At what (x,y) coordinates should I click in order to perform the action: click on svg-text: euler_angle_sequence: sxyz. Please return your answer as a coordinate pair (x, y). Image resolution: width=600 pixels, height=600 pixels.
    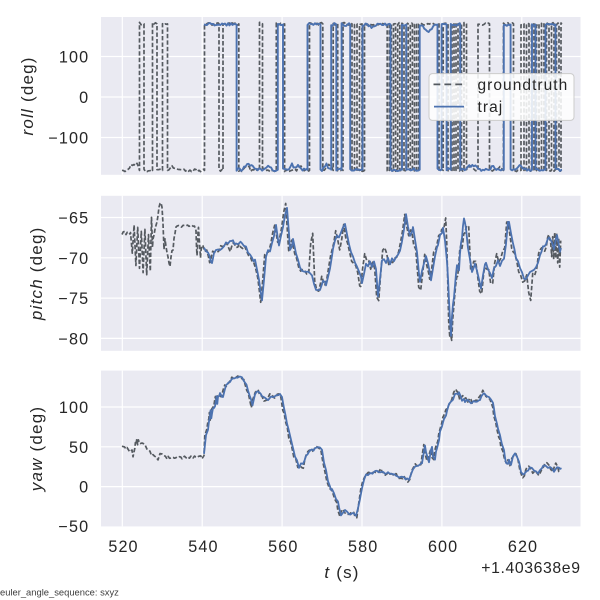
    Looking at the image, I should click on (59, 592).